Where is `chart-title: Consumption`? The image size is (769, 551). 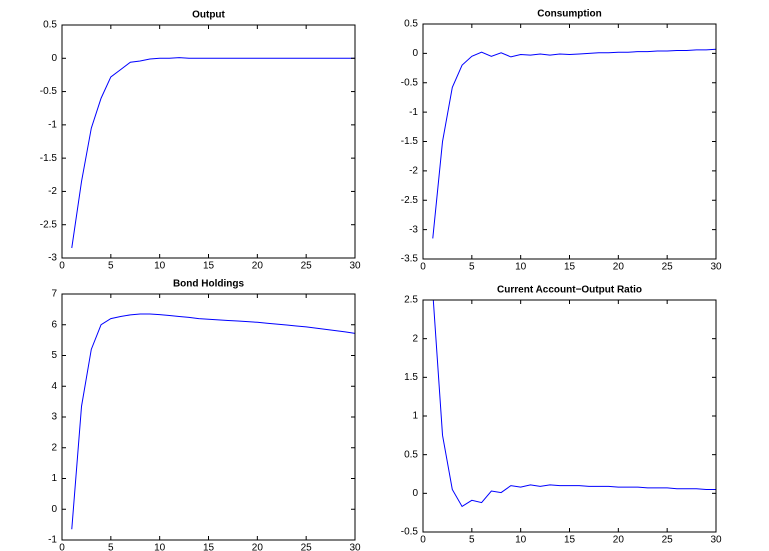
chart-title: Consumption is located at coordinates (569, 14).